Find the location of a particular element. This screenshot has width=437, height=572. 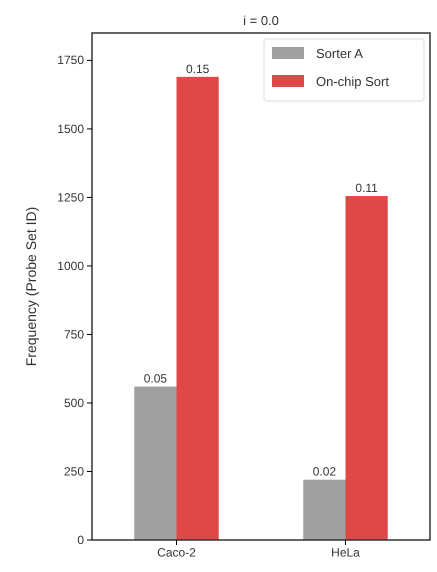

chart-title: i = 0.0 is located at coordinates (261, 20).